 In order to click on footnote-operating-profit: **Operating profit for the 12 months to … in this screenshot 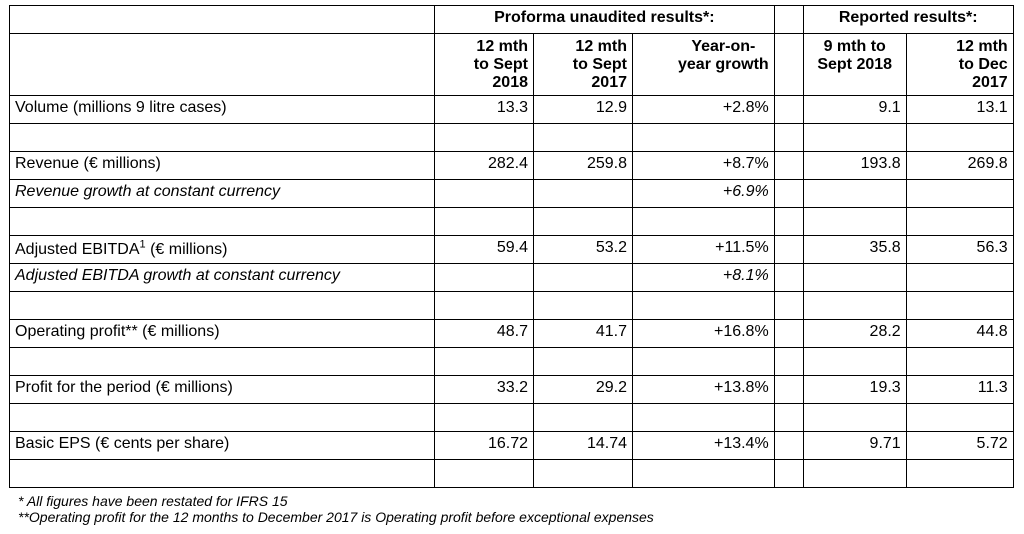, I will do `click(336, 517)`.